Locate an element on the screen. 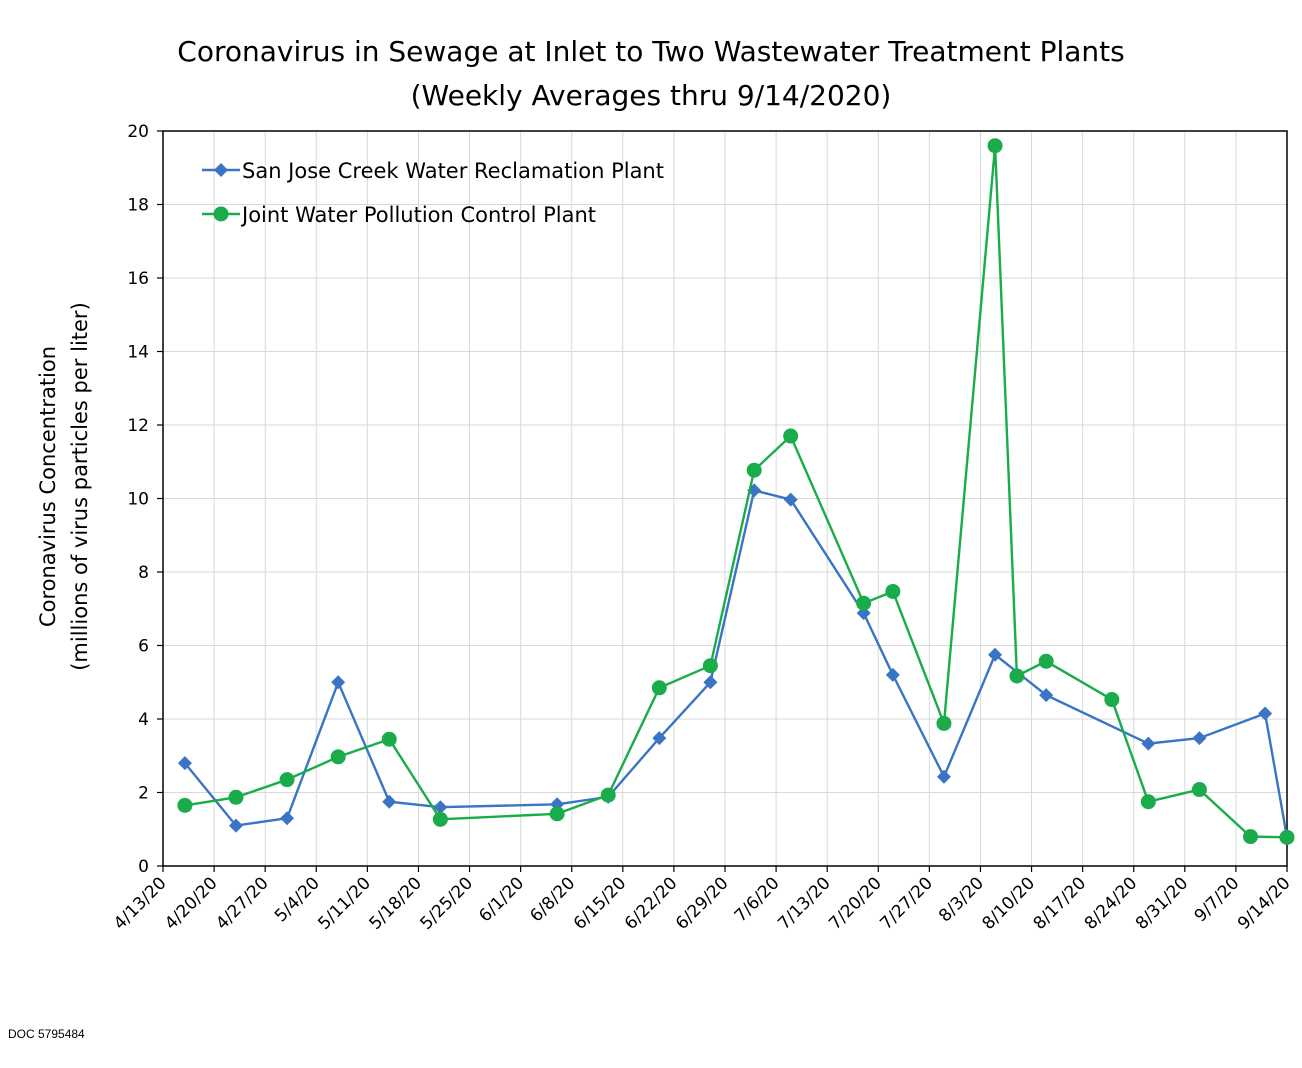  y-tick-label: 20 is located at coordinates (138, 132).